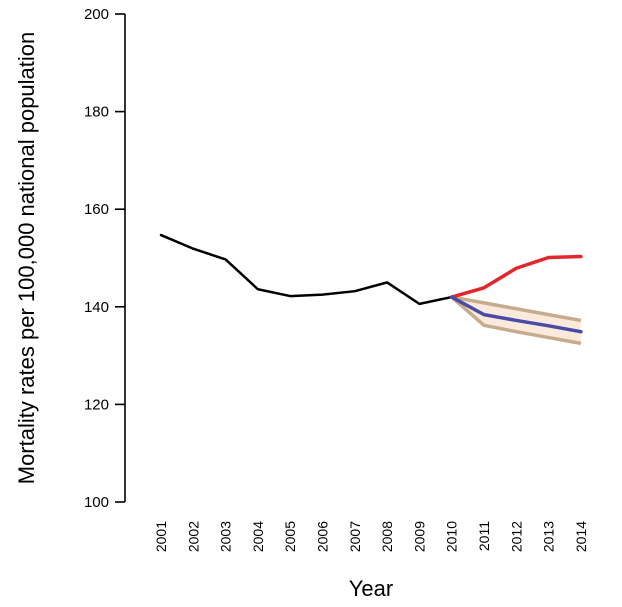 The width and height of the screenshot is (622, 607). What do you see at coordinates (484, 536) in the screenshot?
I see `x-tick-label: 2011` at bounding box center [484, 536].